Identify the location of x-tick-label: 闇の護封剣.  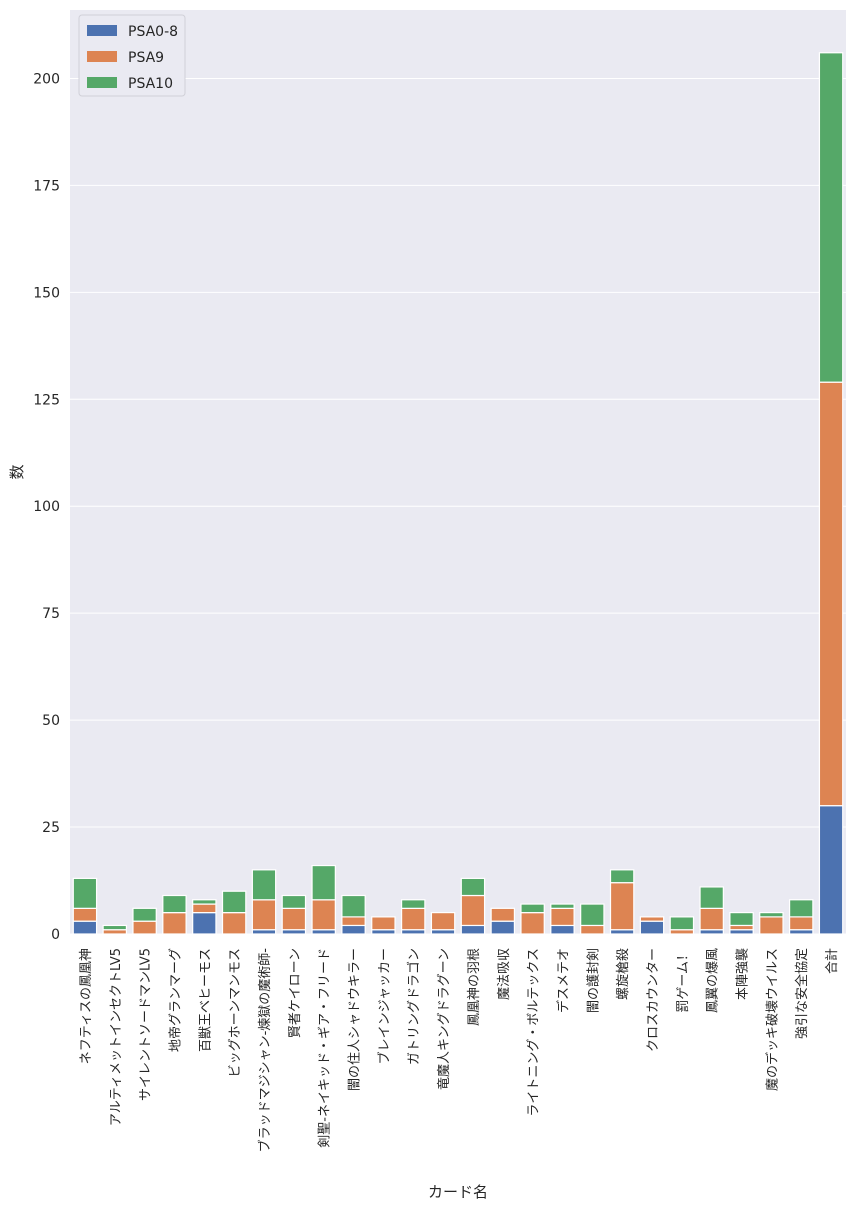
(593, 980).